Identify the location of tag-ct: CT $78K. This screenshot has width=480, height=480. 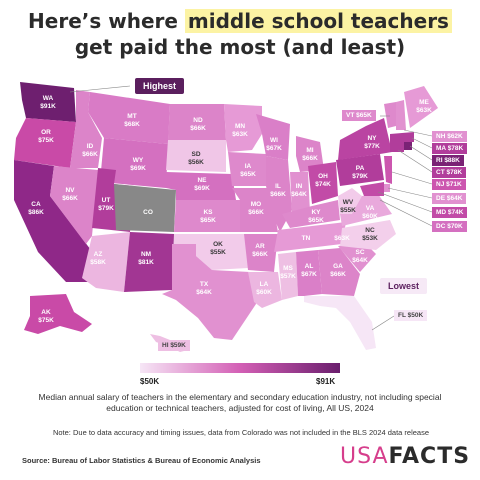
(449, 172).